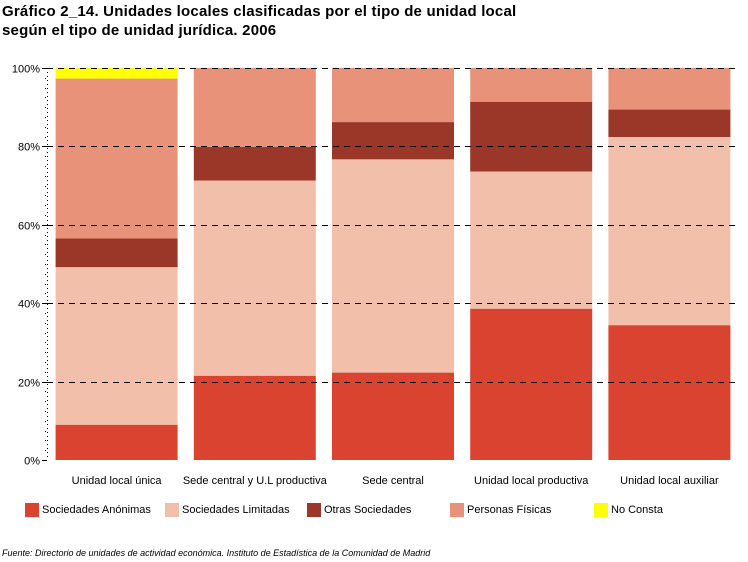 This screenshot has height=562, width=748. Describe the element at coordinates (669, 481) in the screenshot. I see `x-tick-label: Unidad local auxiliar` at that location.